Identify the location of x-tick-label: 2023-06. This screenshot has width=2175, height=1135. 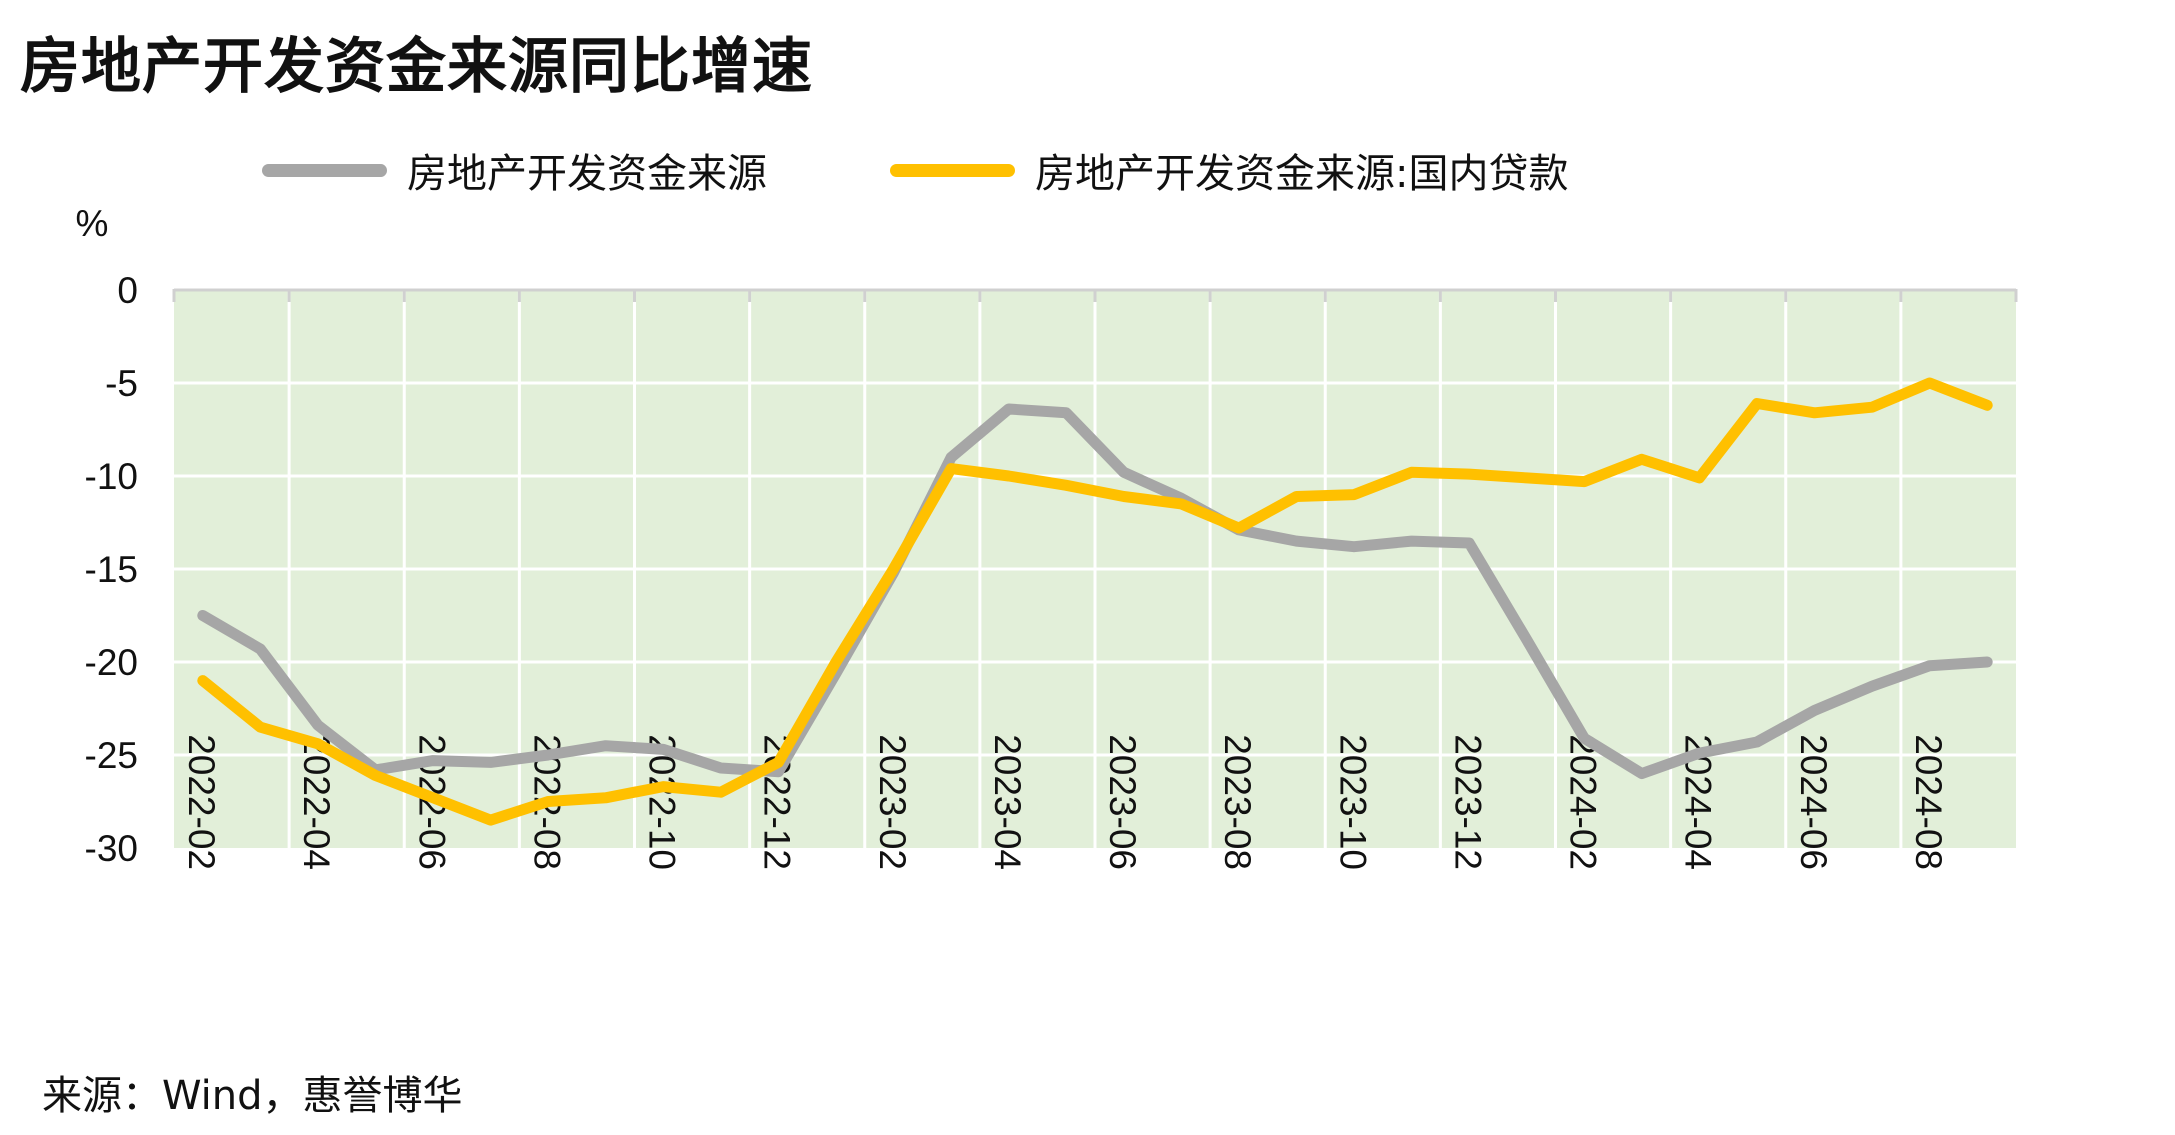
(1122, 802).